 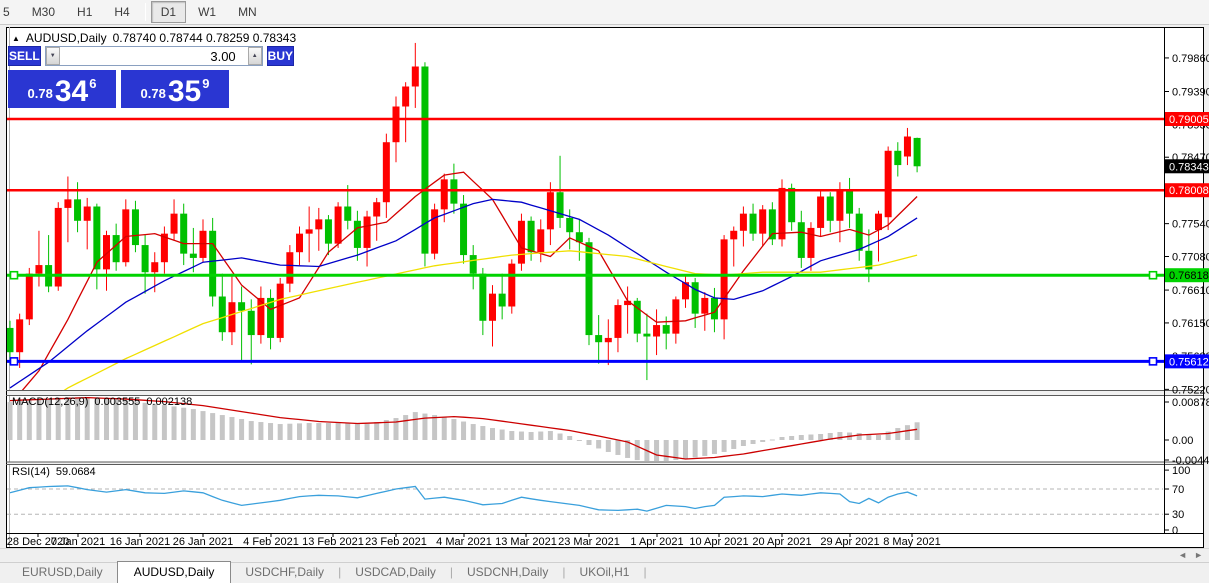 I want to click on macd-name: MACD(12,26,9), so click(x=50, y=402).